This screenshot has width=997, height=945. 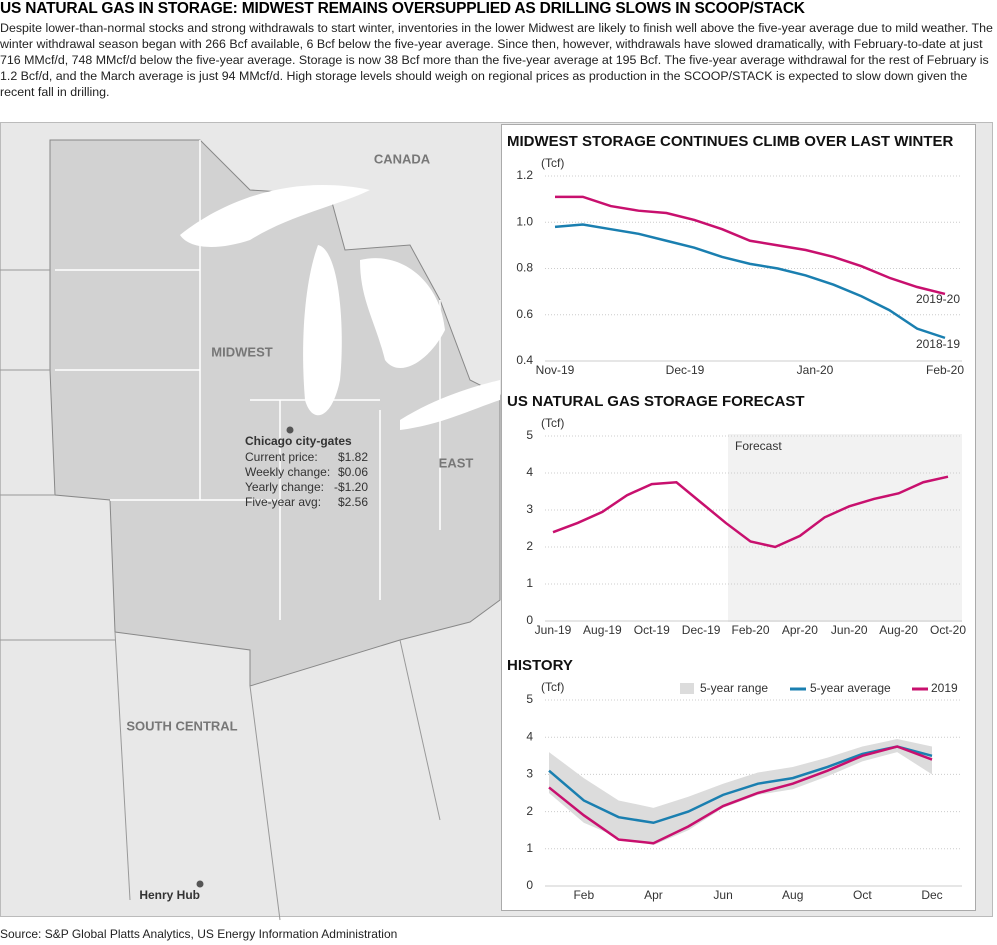 I want to click on annotation: Forecast, so click(x=758, y=446).